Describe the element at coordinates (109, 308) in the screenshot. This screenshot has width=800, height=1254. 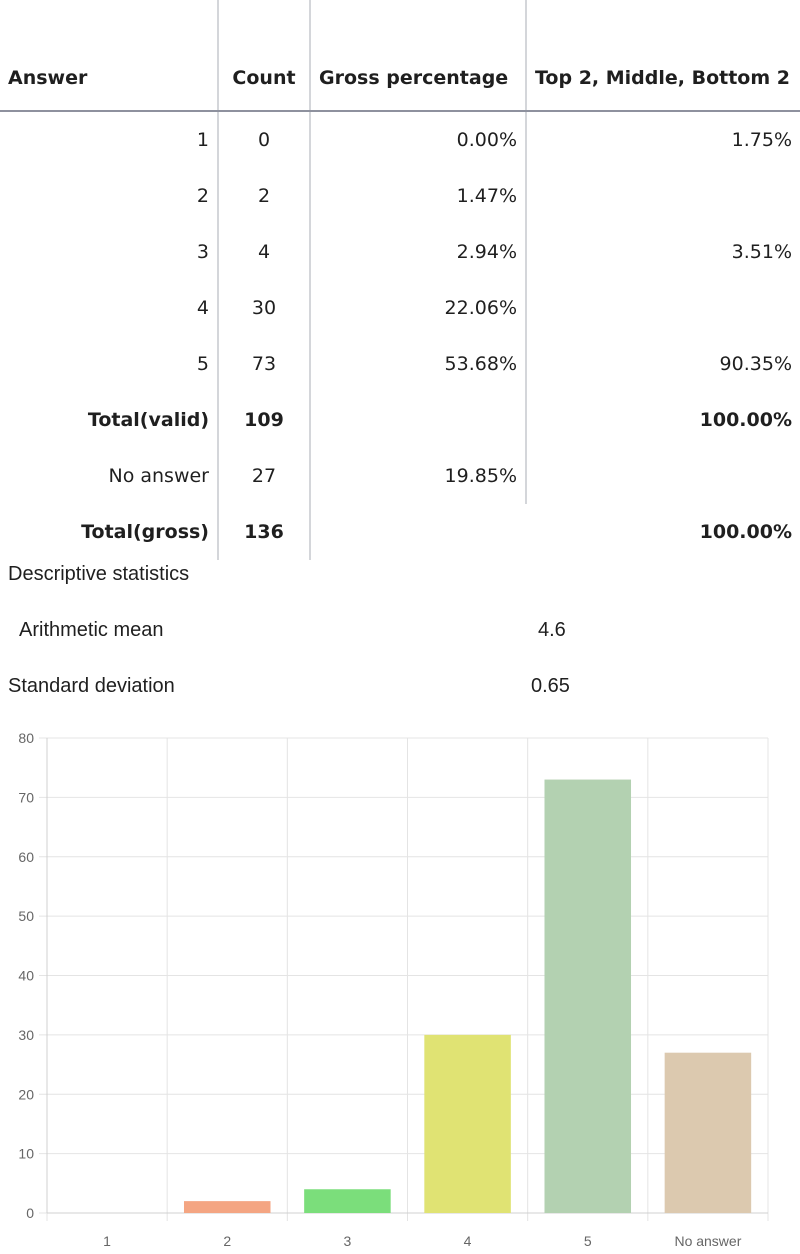
I see `cell-answer: 4` at that location.